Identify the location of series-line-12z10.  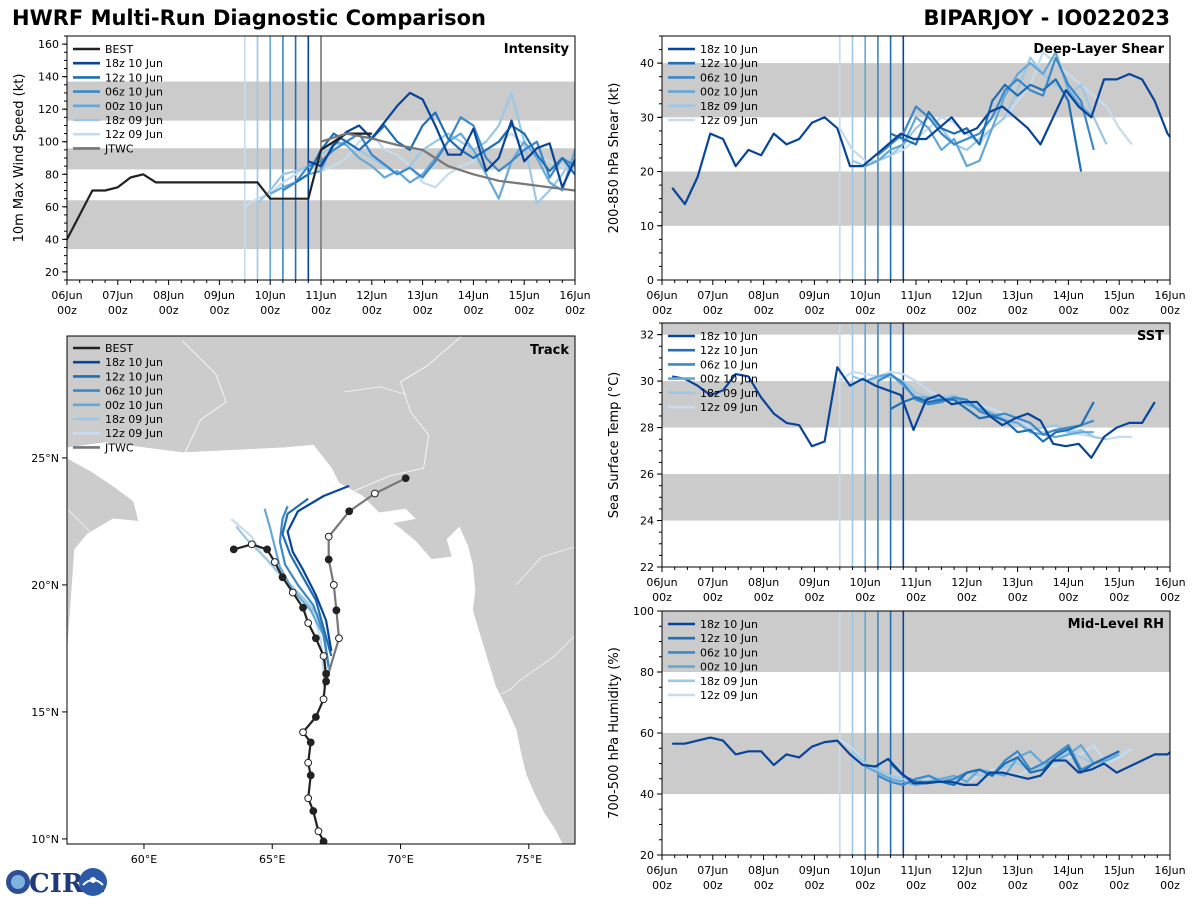
(992, 419).